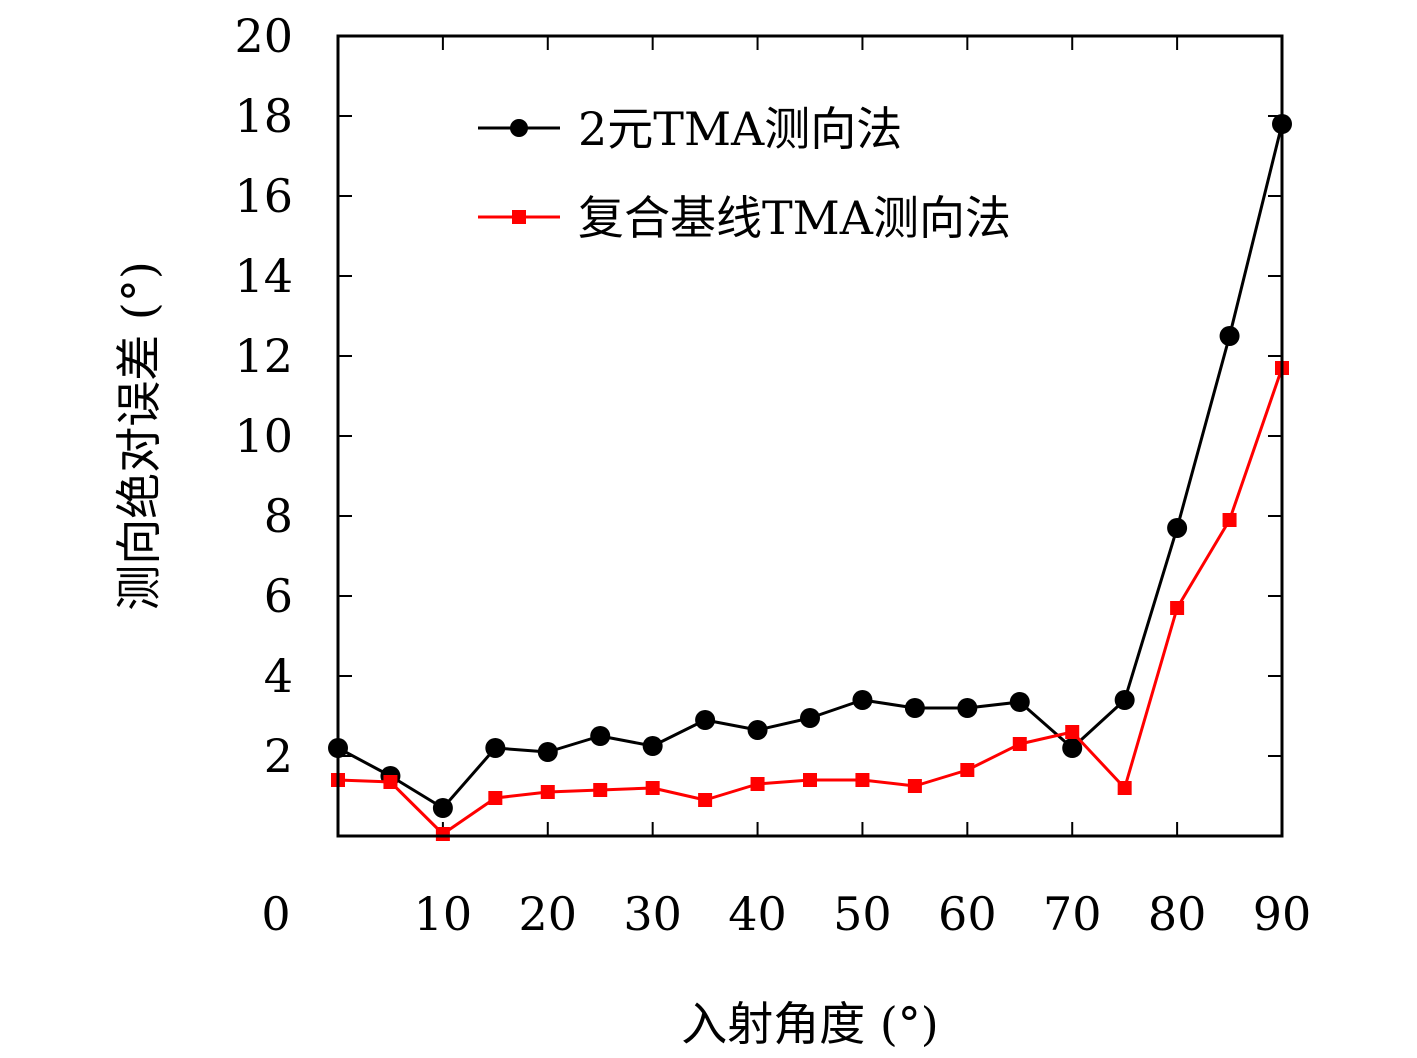 The width and height of the screenshot is (1417, 1058). I want to click on x-tick-label: 10, so click(443, 914).